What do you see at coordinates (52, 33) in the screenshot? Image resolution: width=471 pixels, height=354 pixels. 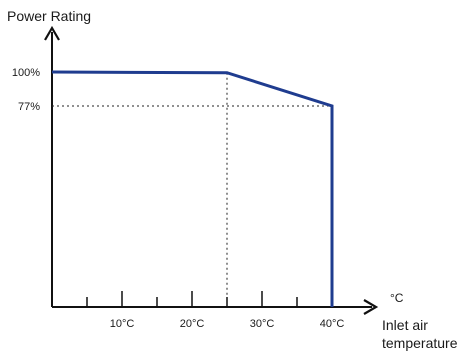 I see `y-axis-arrow` at bounding box center [52, 33].